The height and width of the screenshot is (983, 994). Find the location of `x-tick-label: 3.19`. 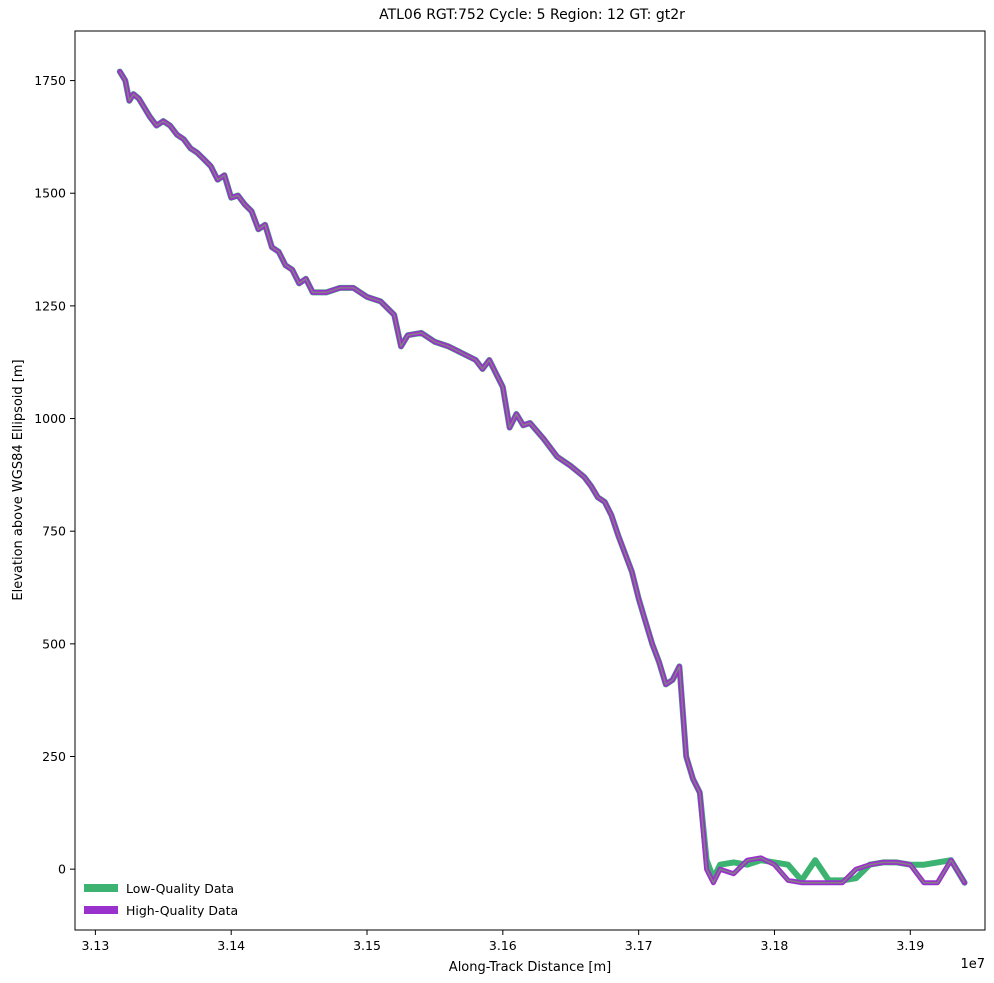

x-tick-label: 3.19 is located at coordinates (910, 945).